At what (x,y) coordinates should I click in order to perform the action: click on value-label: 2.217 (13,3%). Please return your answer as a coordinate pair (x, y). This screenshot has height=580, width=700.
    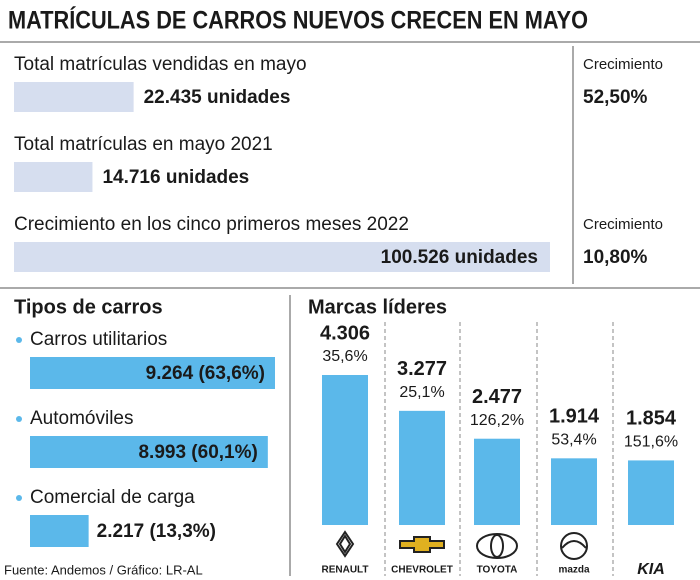
    Looking at the image, I should click on (156, 531).